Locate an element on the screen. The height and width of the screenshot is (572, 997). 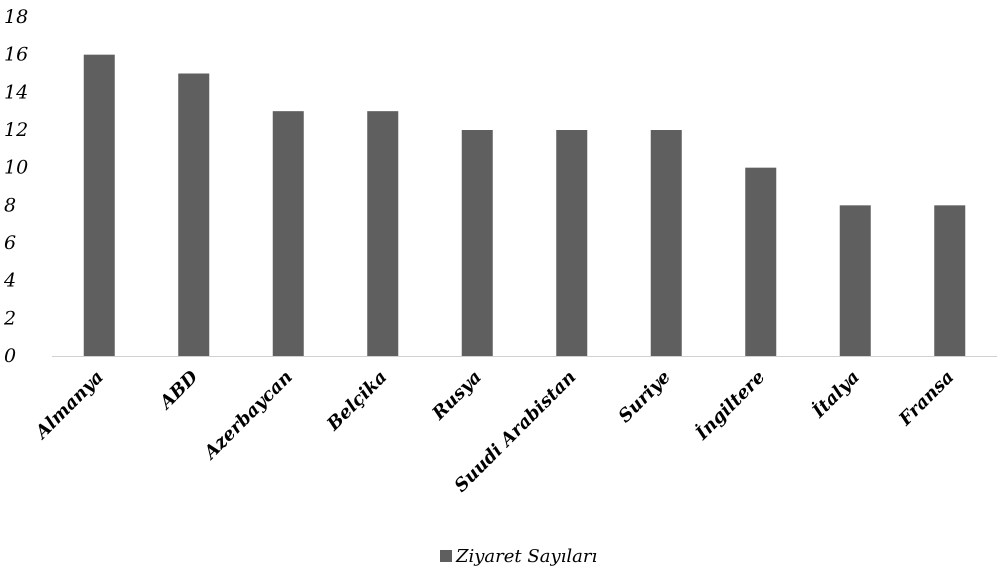
y-tick-label: 2 is located at coordinates (9, 318).